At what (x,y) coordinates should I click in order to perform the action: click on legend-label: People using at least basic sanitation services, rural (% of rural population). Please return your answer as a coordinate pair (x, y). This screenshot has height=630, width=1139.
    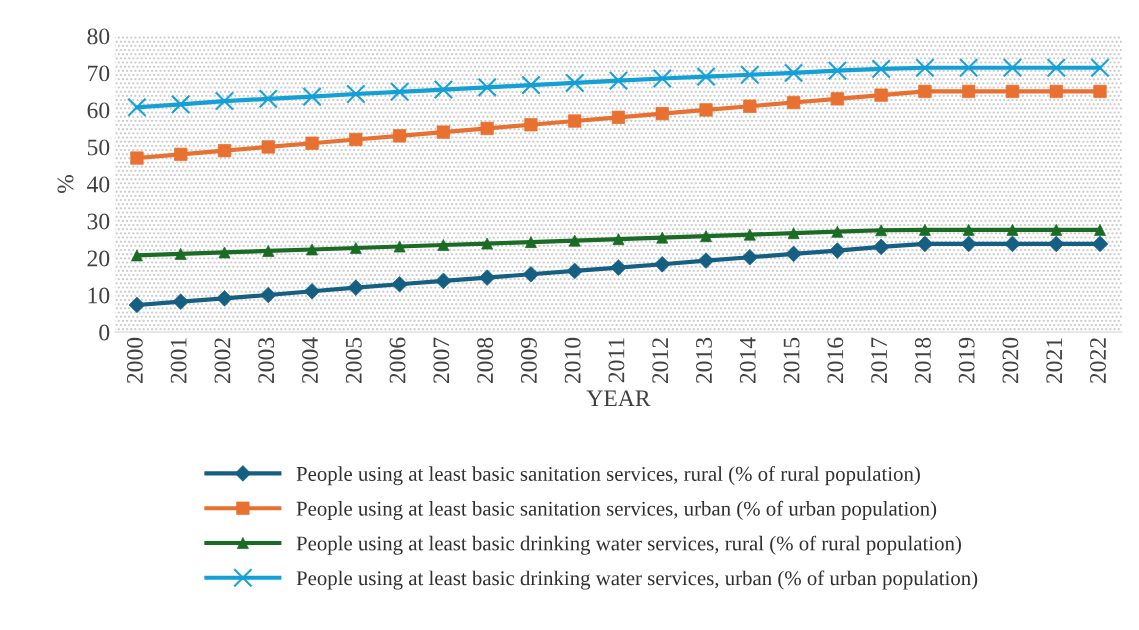
    Looking at the image, I should click on (608, 476).